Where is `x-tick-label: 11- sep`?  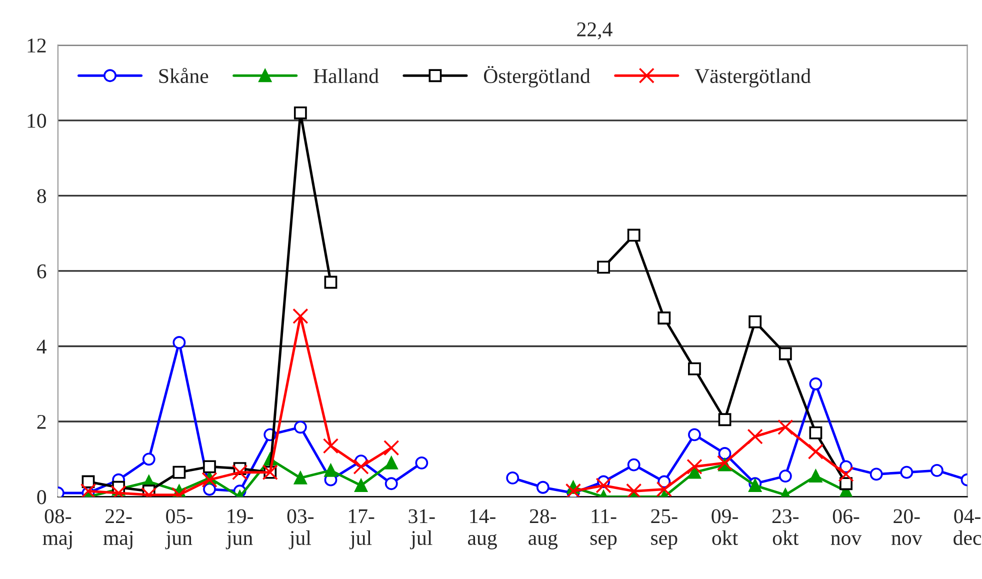
x-tick-label: 11- sep is located at coordinates (603, 529).